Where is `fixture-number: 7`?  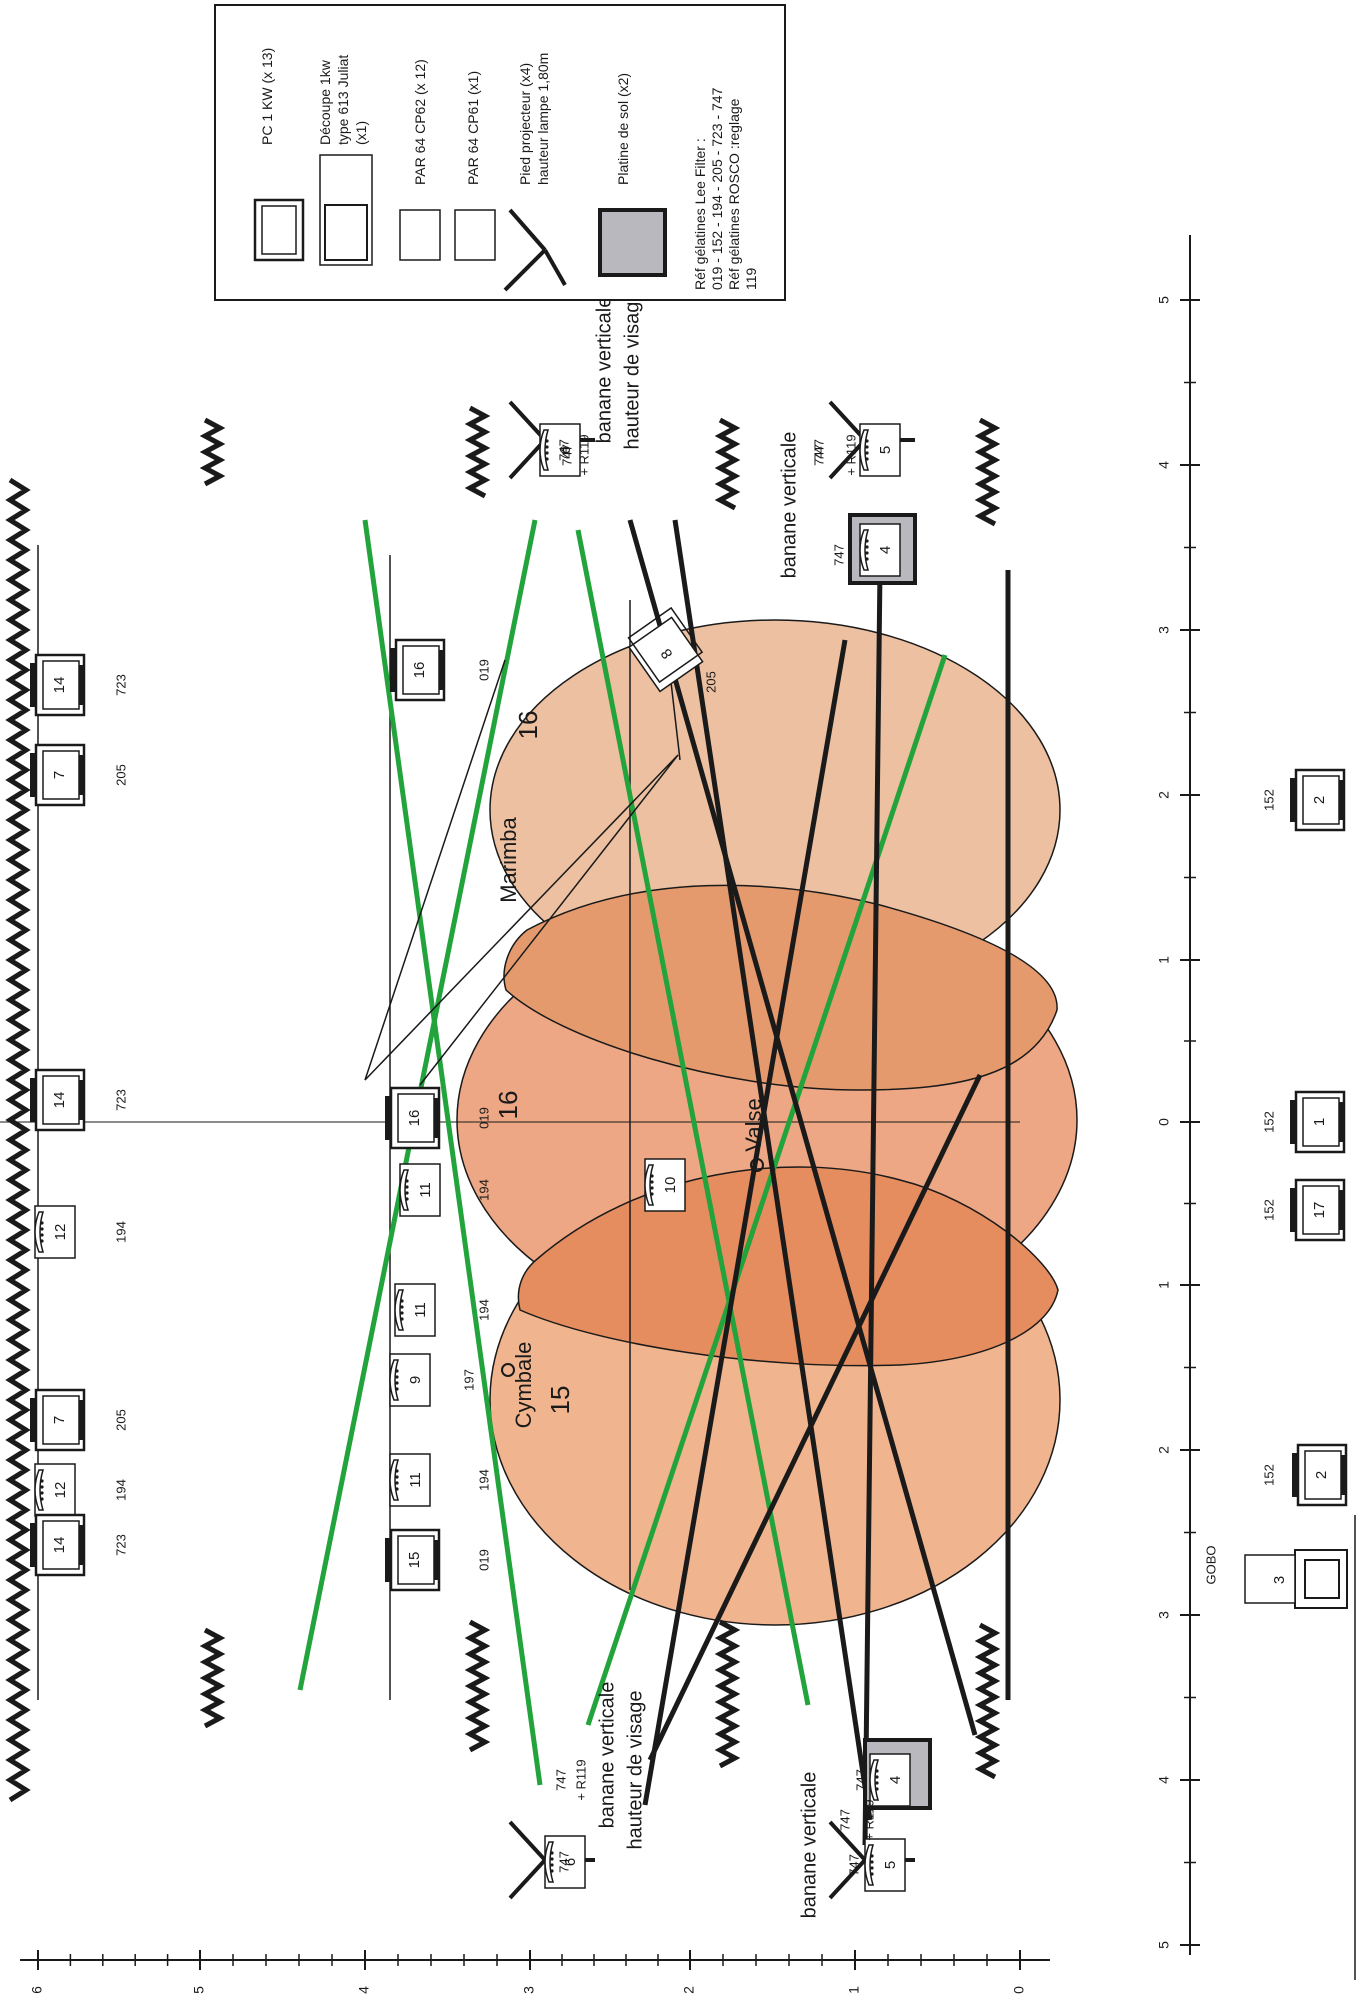 fixture-number: 7 is located at coordinates (59, 1420).